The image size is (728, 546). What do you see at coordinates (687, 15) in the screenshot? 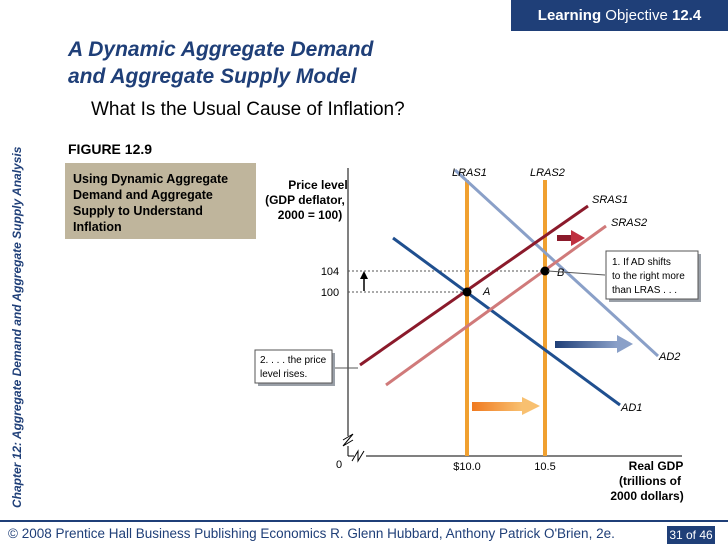
I see `badge-number: 12.4` at bounding box center [687, 15].